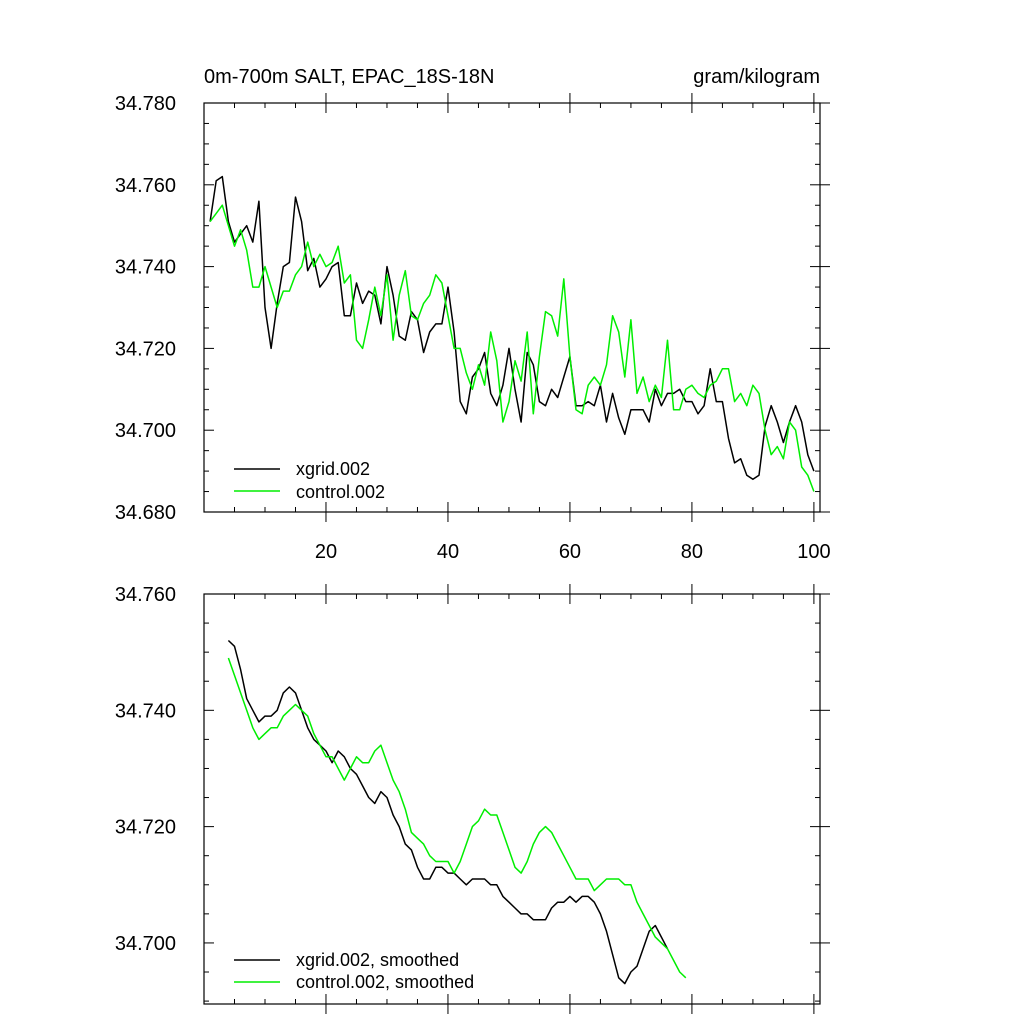 This screenshot has width=1024, height=1024. Describe the element at coordinates (448, 552) in the screenshot. I see `x-tick-label: 40` at that location.